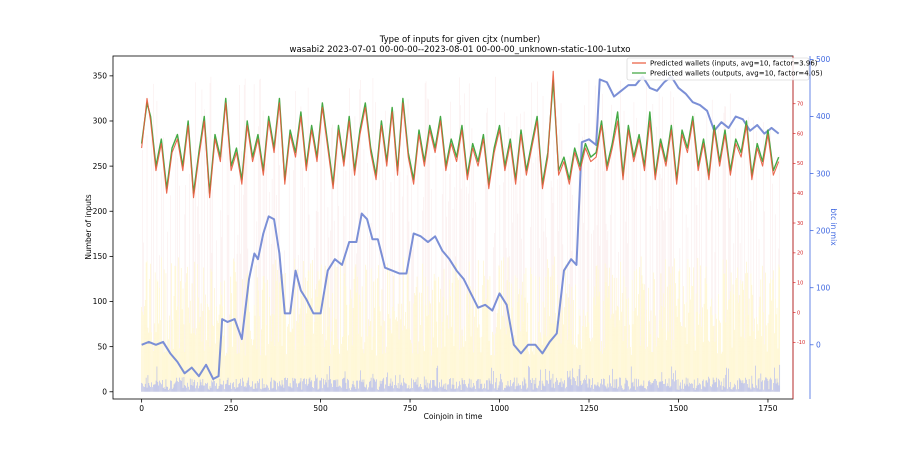 The height and width of the screenshot is (450, 900). Describe the element at coordinates (823, 59) in the screenshot. I see `y2-tick-label: 500` at that location.